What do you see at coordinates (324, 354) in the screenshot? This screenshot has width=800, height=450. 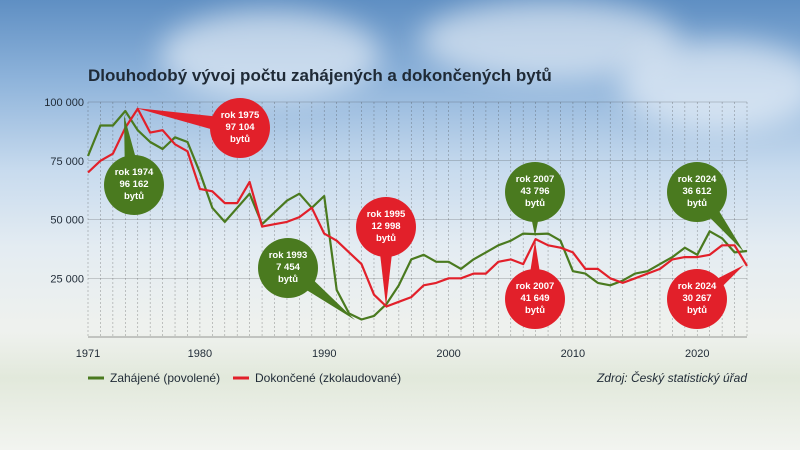 I see `x-tick-label: 1990` at bounding box center [324, 354].